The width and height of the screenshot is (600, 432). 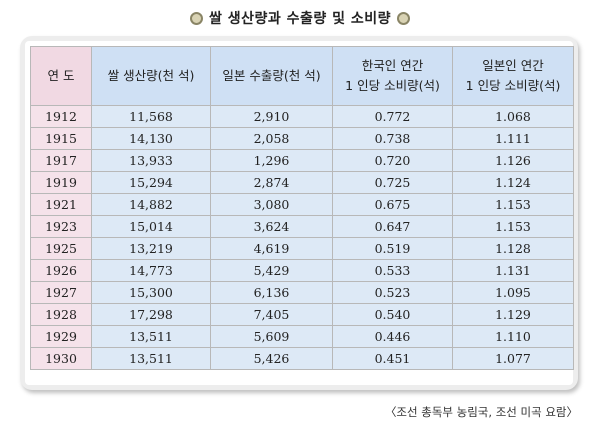 What do you see at coordinates (61, 226) in the screenshot?
I see `cell-year: 1923` at bounding box center [61, 226].